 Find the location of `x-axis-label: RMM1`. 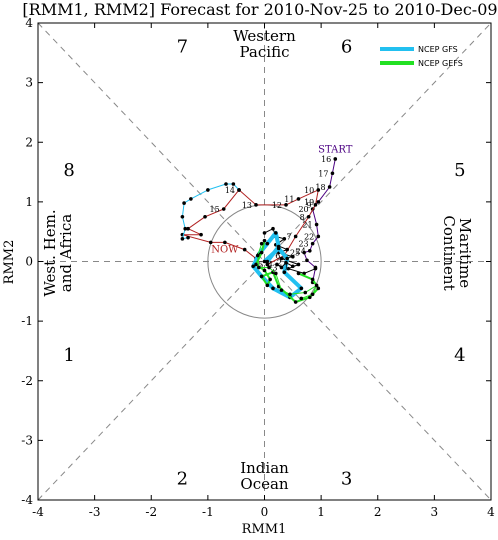

x-axis-label: RMM1 is located at coordinates (264, 529).